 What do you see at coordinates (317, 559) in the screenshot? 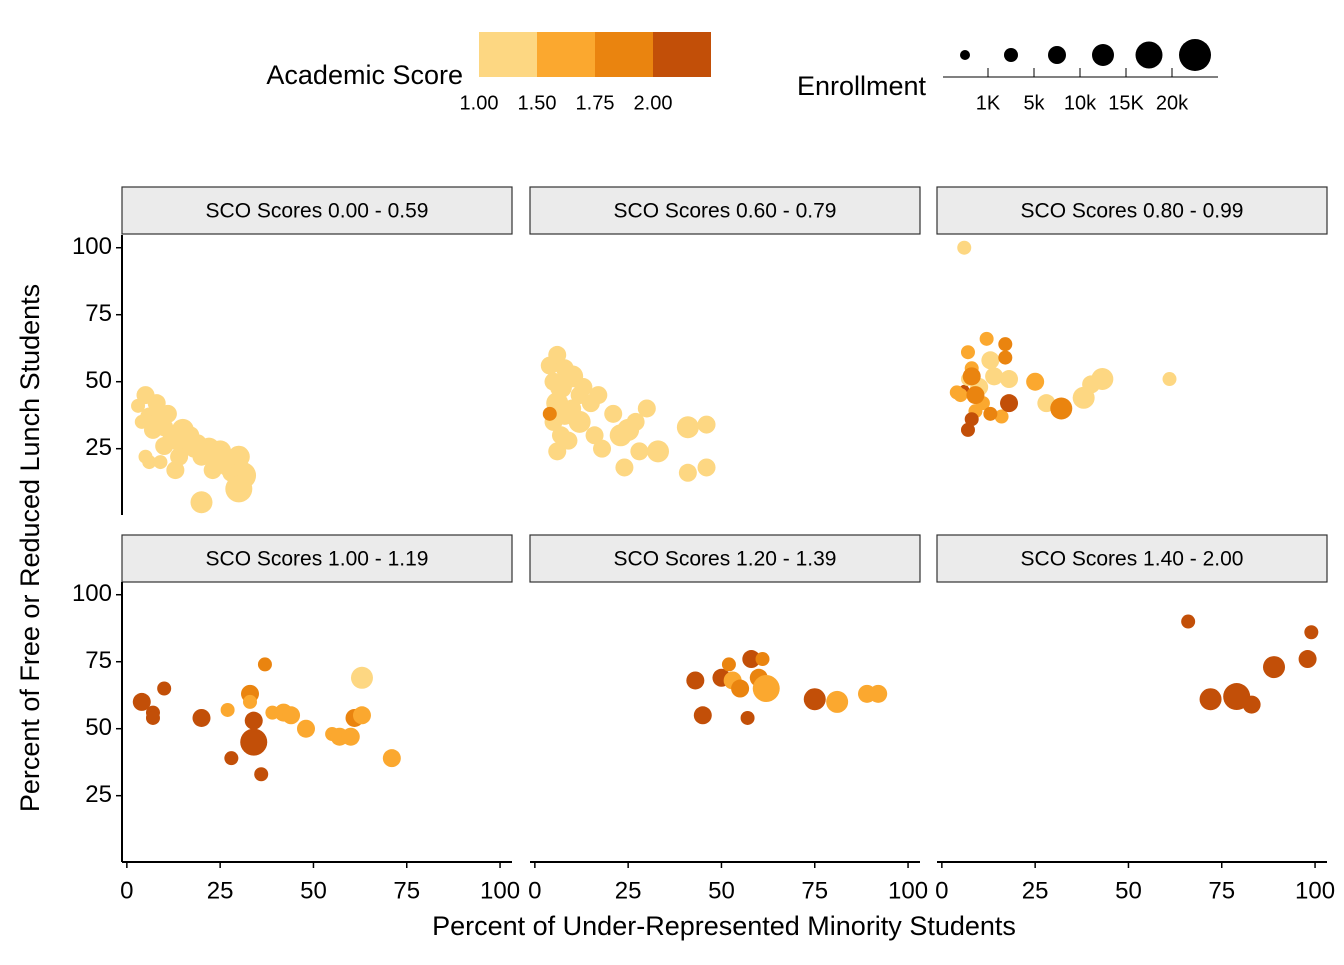
I see `strip-title: SCO Scores 1.00 - 1.19` at bounding box center [317, 559].